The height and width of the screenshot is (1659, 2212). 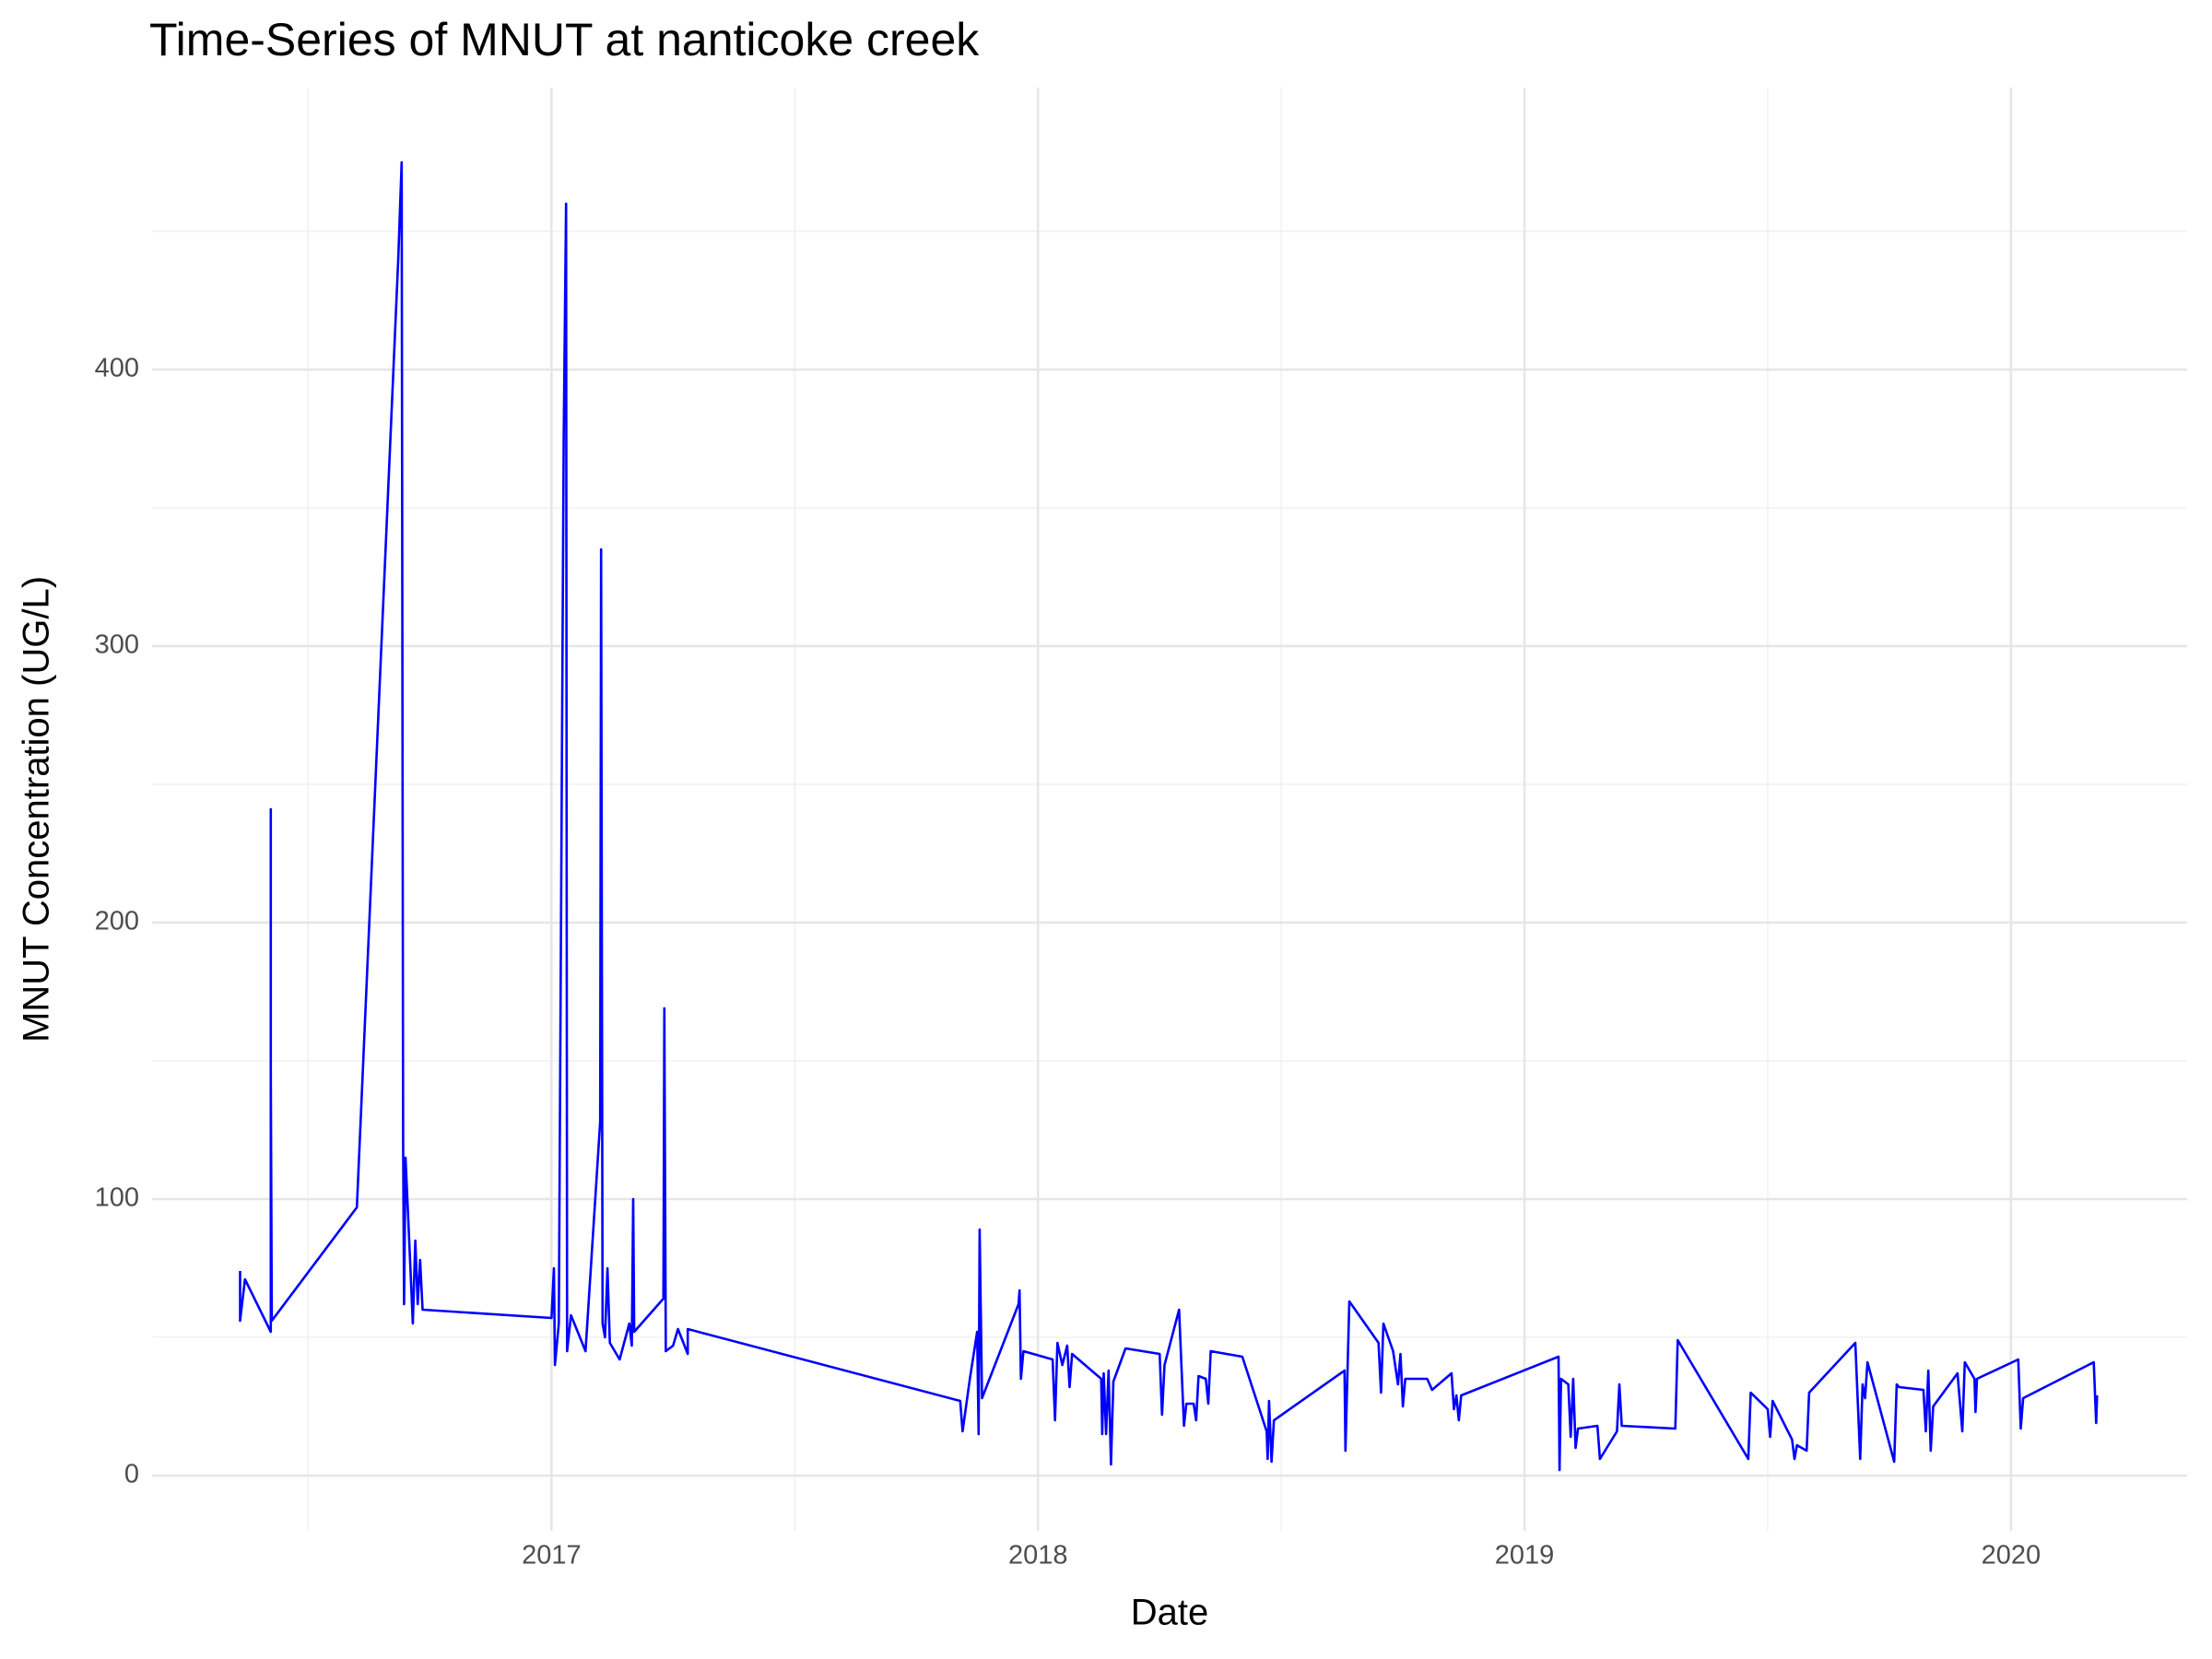 I want to click on x-tick-label: 2018, so click(x=1038, y=1556).